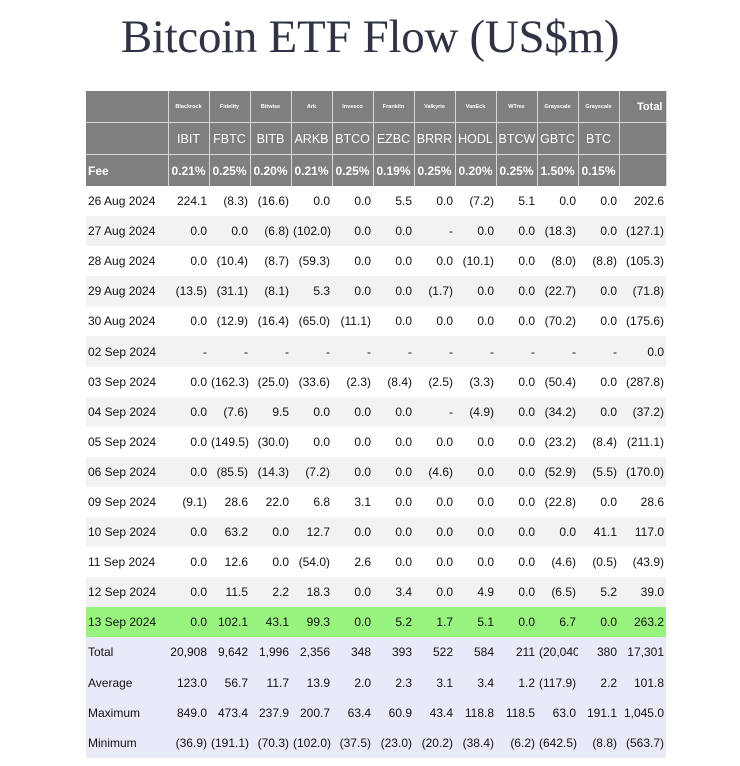 This screenshot has height=766, width=740. I want to click on flow-cell: (13.5), so click(188, 291).